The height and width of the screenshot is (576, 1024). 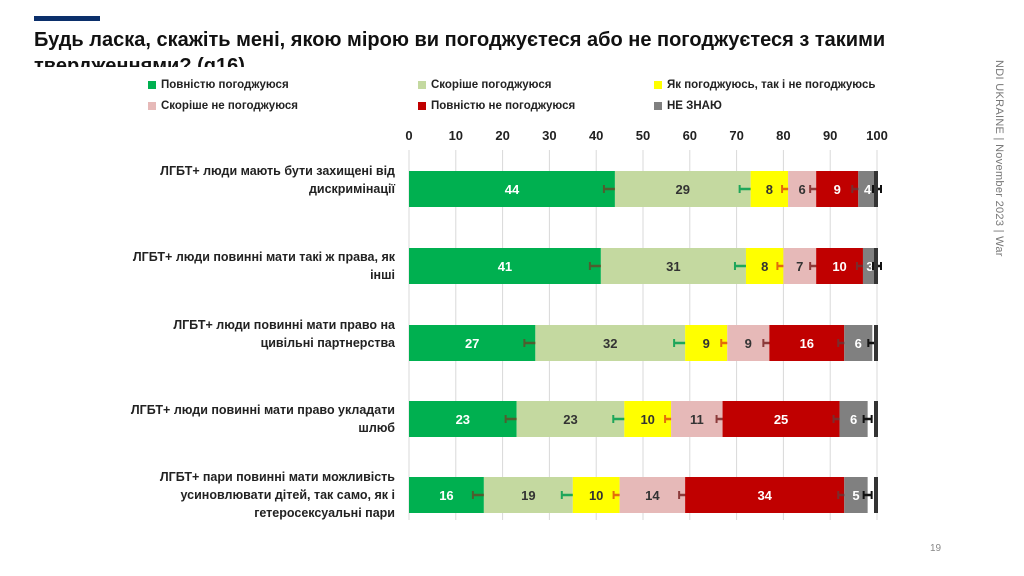 I want to click on x-tick-label: 20, so click(x=502, y=135).